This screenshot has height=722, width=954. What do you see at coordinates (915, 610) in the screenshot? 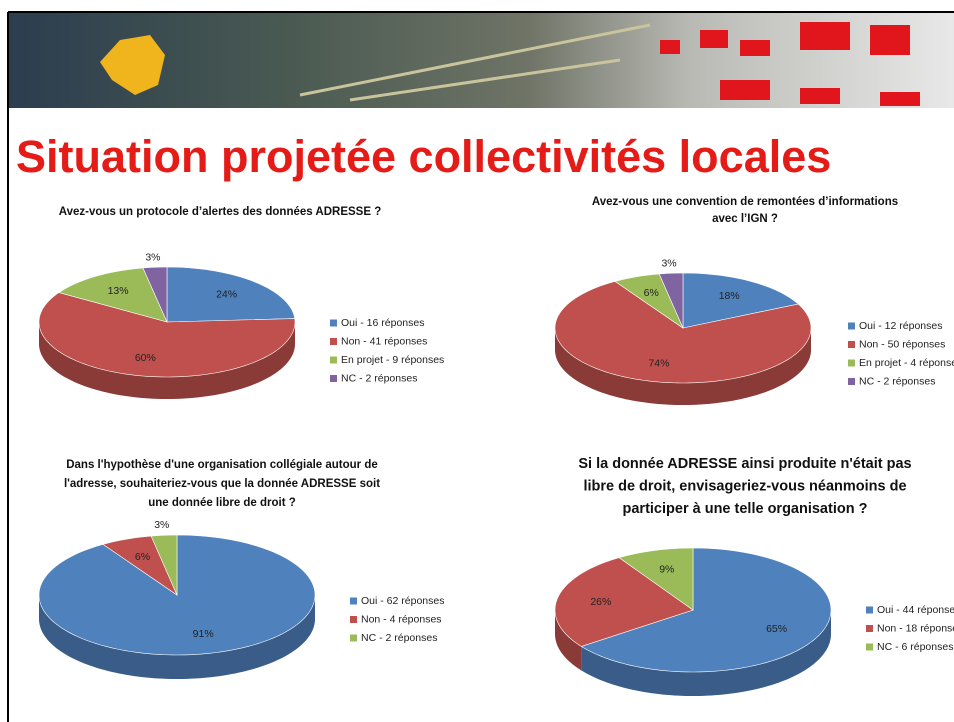
I see `legend-label: Oui - 44 réponses` at bounding box center [915, 610].